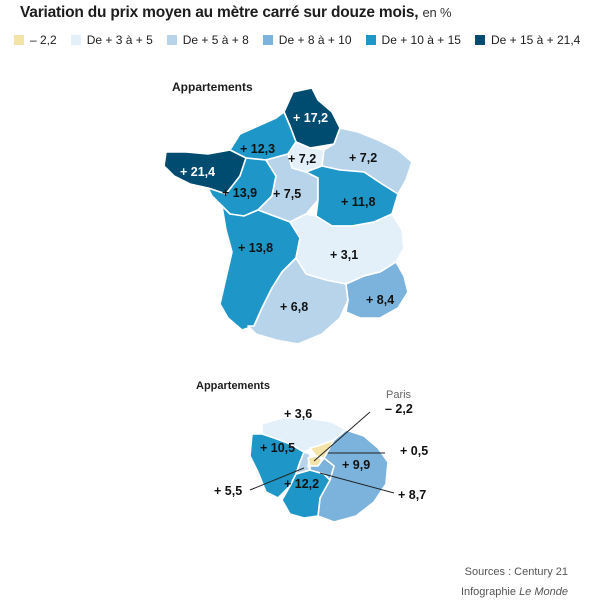 The height and width of the screenshot is (613, 600). Describe the element at coordinates (421, 40) in the screenshot. I see `legend-label: De + 10 à + 15` at that location.